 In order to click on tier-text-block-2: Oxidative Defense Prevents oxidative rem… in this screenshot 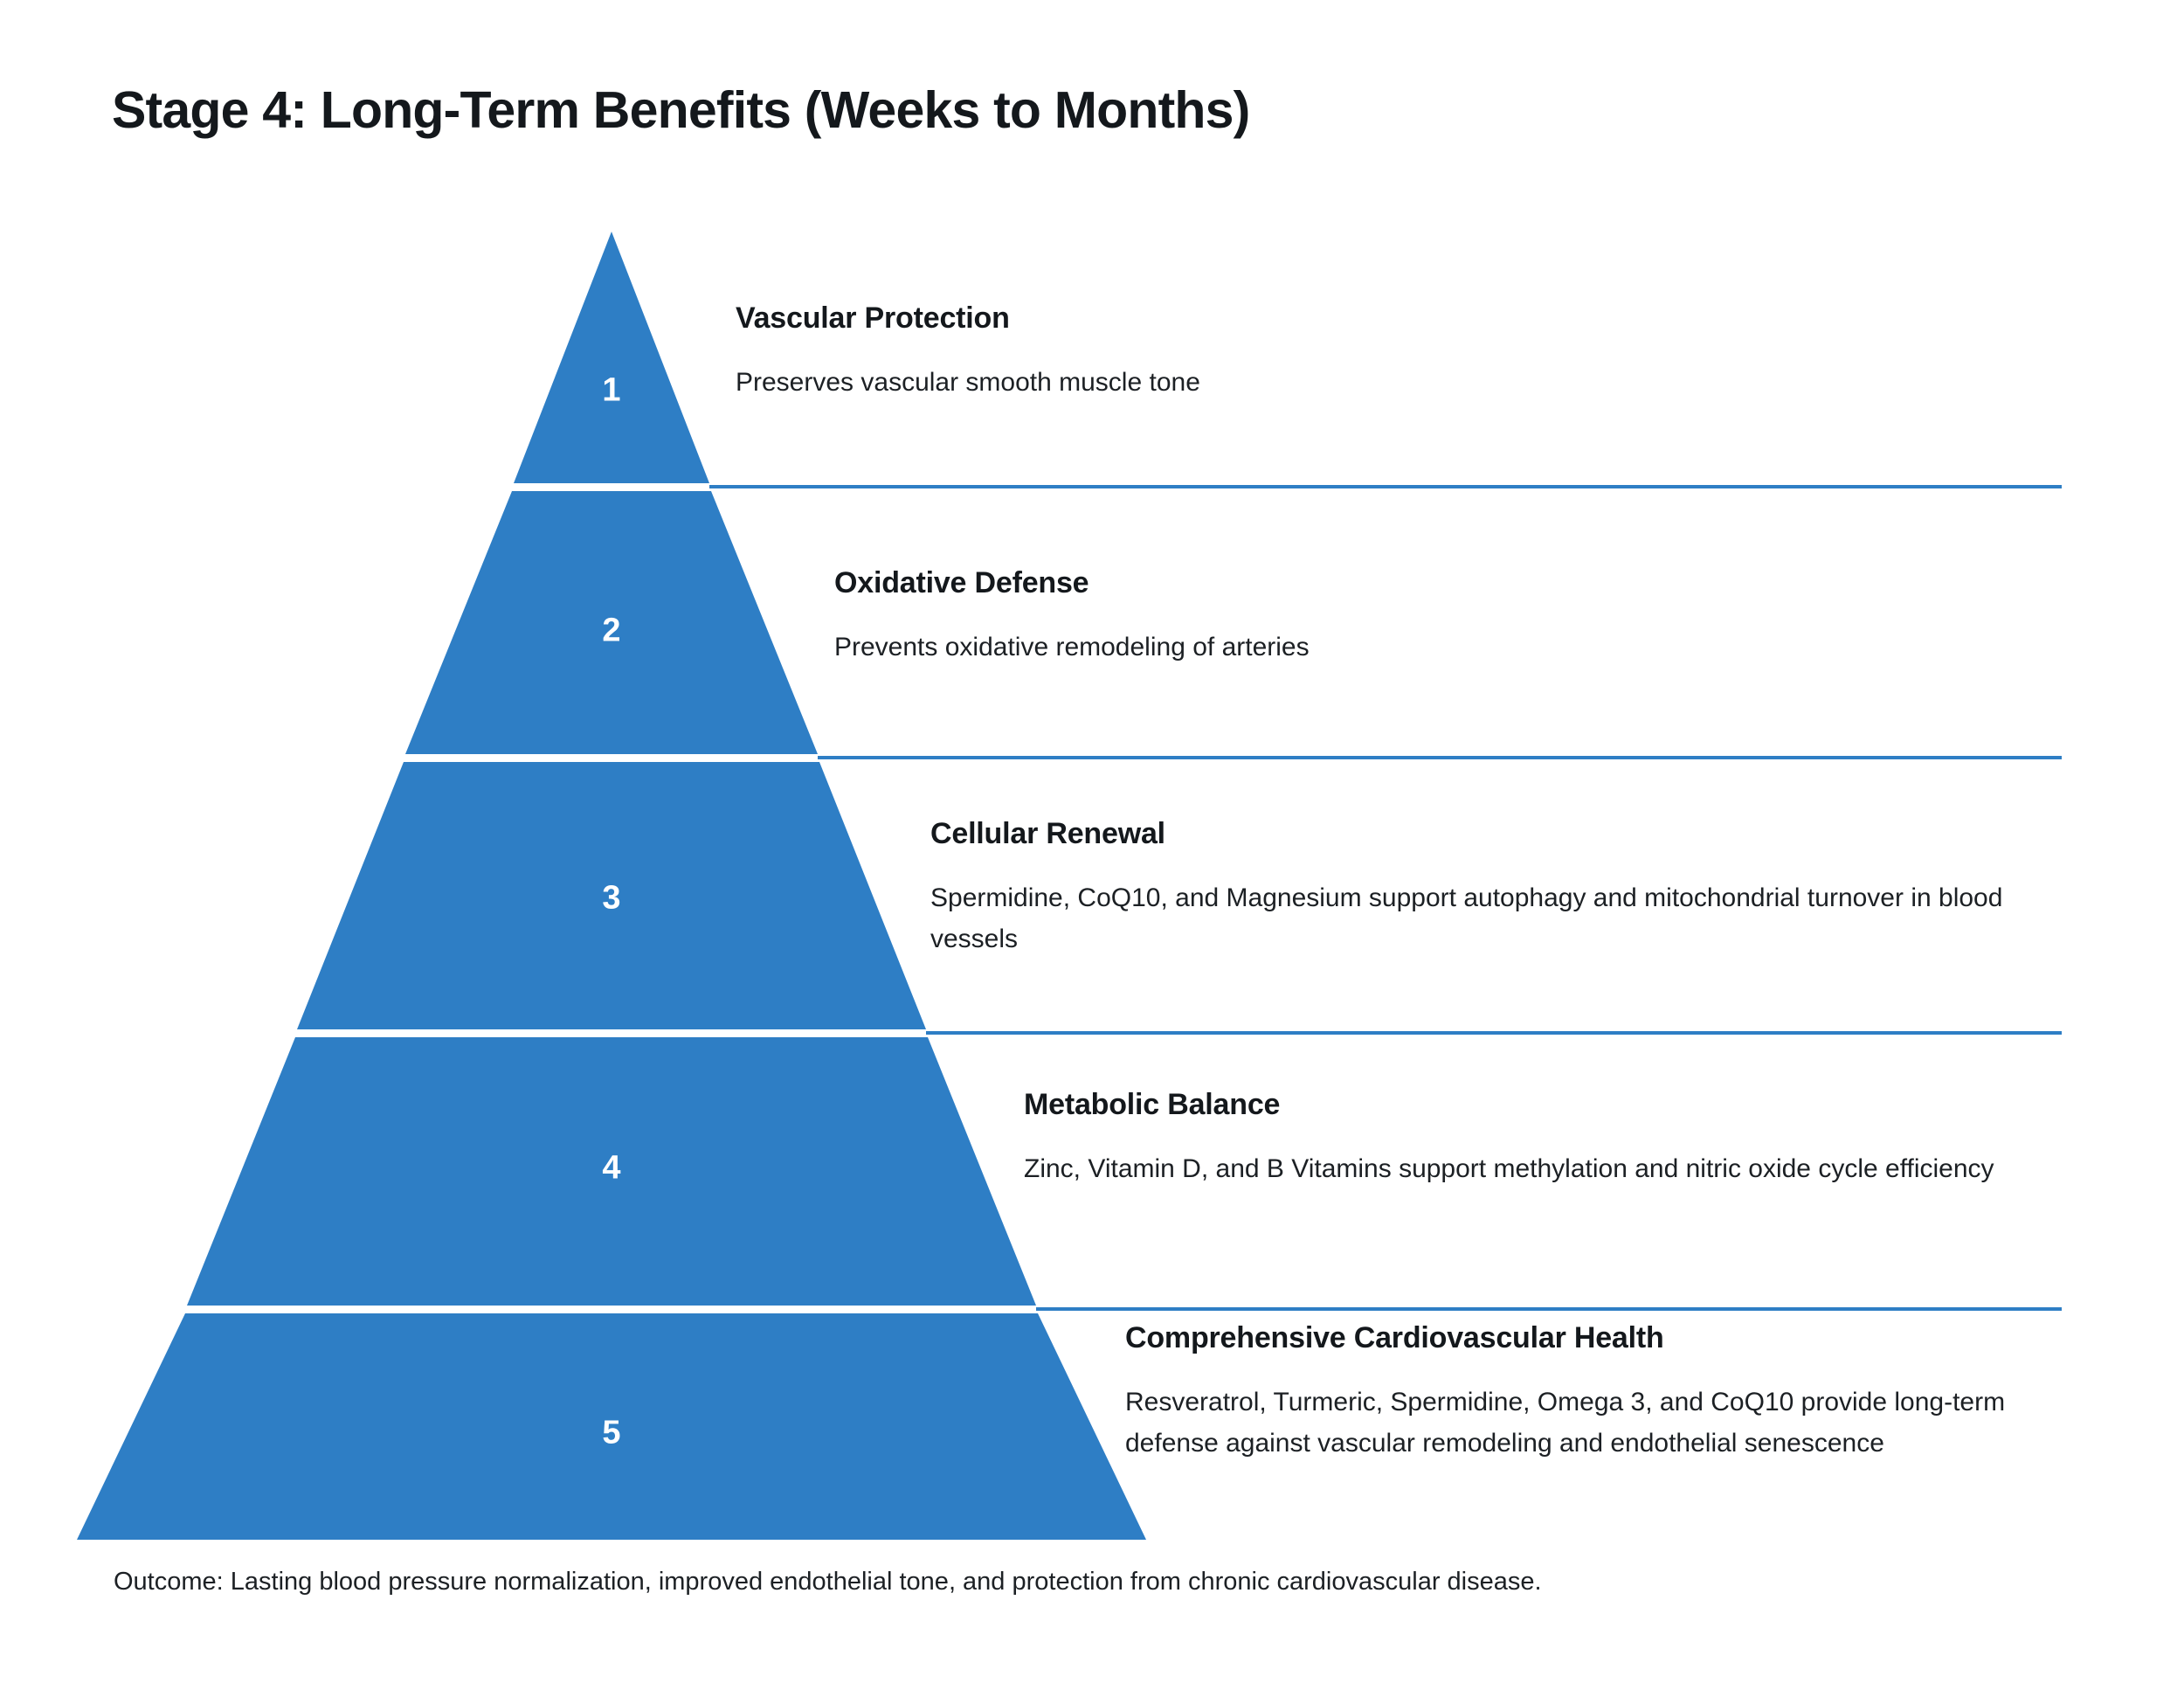, I will do `click(1450, 617)`.